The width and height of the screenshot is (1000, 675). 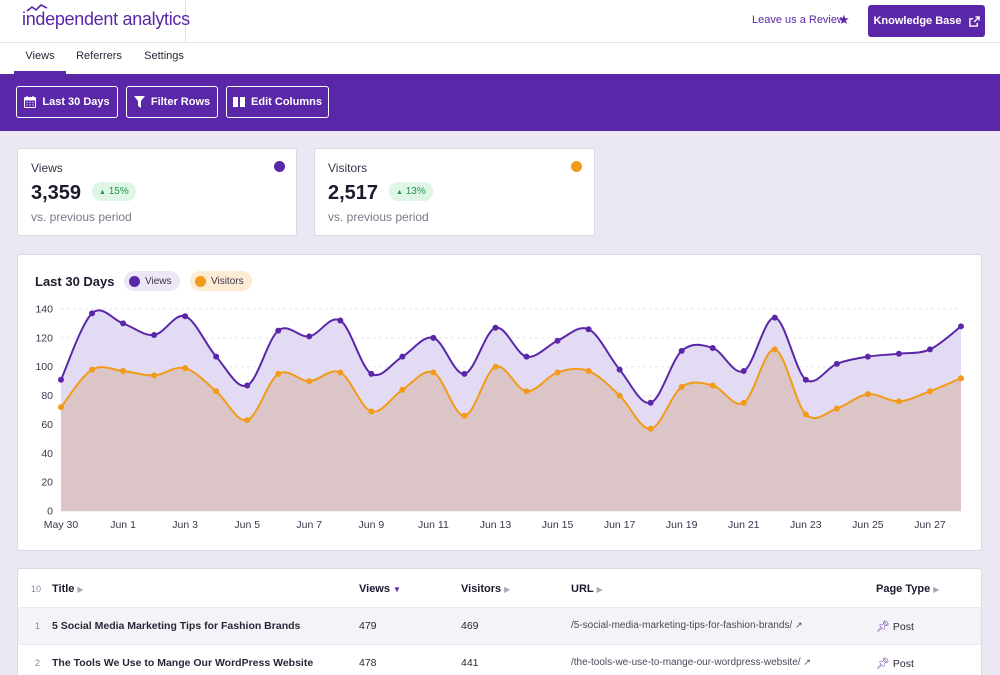 What do you see at coordinates (844, 19) in the screenshot?
I see `star-icon: ★` at bounding box center [844, 19].